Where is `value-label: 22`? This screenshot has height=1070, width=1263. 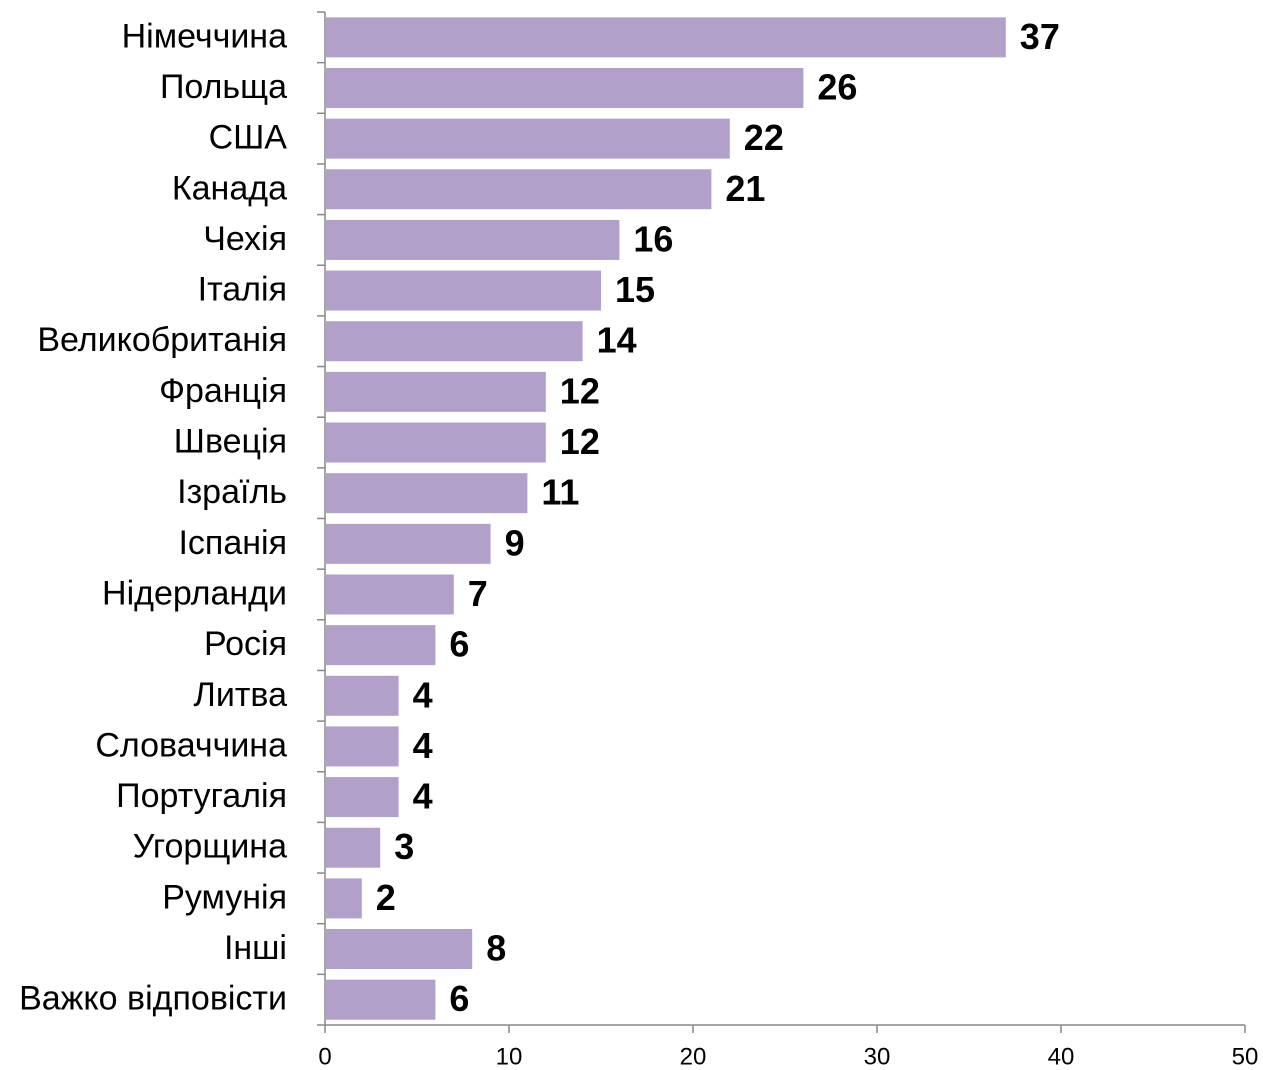 value-label: 22 is located at coordinates (764, 137).